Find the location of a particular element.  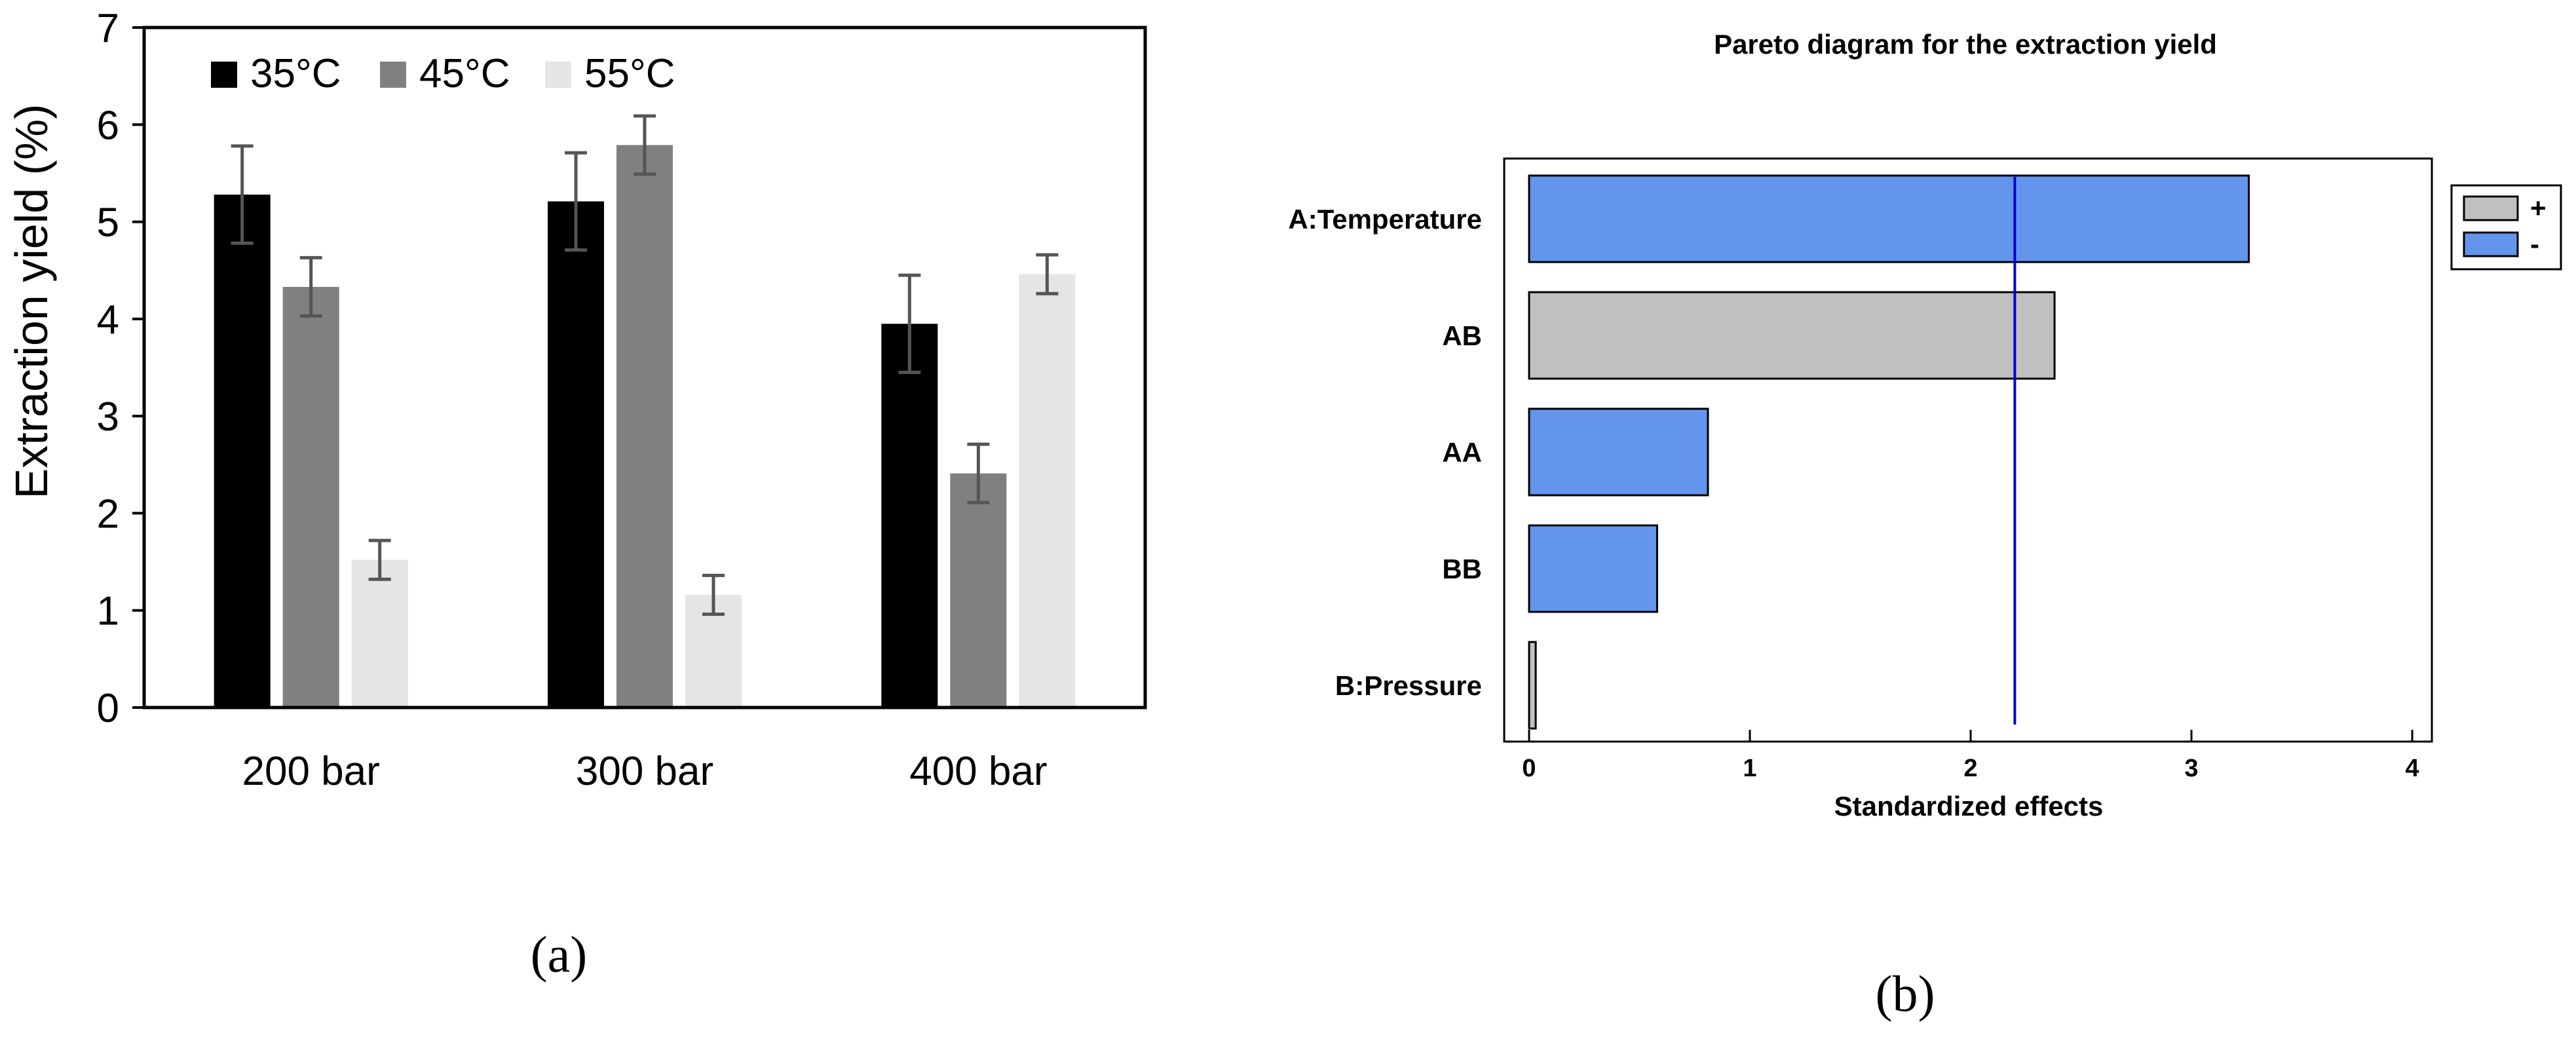

chart-a-caption: (a) is located at coordinates (559, 954).